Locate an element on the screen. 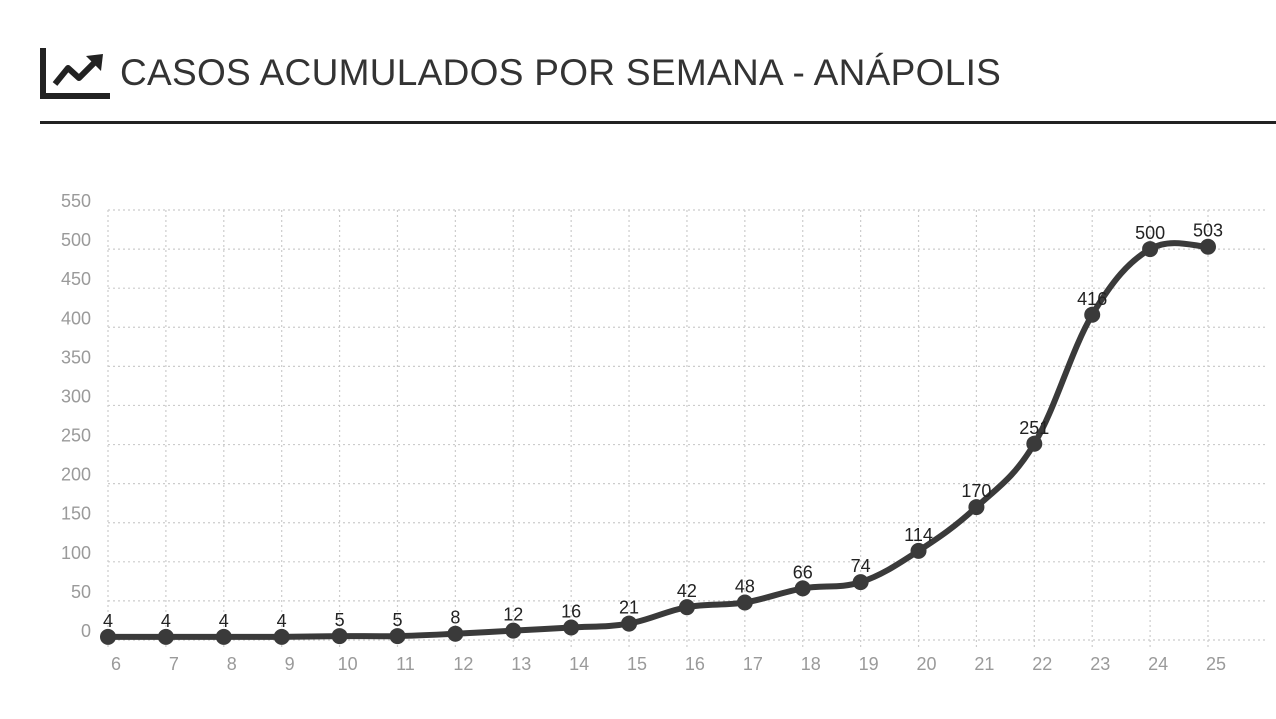 The height and width of the screenshot is (719, 1276). chart-header: CASOS ACUMULADOS POR SEMANA - ANÁPOLIS is located at coordinates (658, 82).